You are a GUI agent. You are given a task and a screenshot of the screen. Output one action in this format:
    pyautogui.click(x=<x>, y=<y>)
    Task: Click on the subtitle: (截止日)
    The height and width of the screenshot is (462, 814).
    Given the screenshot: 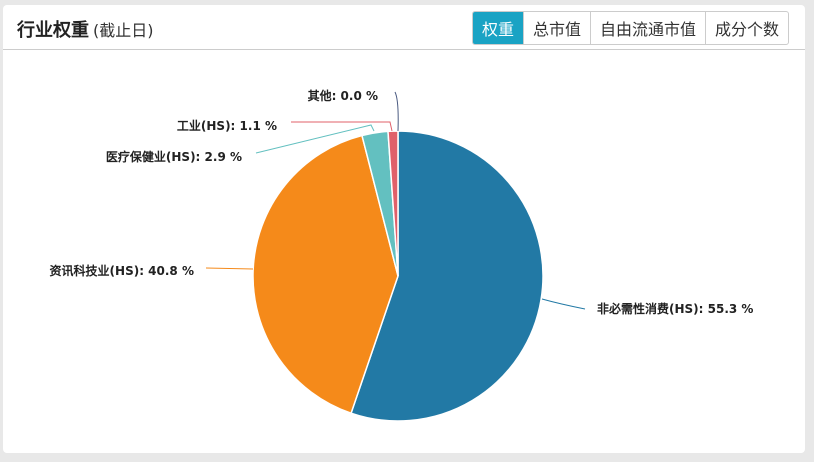 What is the action you would take?
    pyautogui.click(x=123, y=30)
    